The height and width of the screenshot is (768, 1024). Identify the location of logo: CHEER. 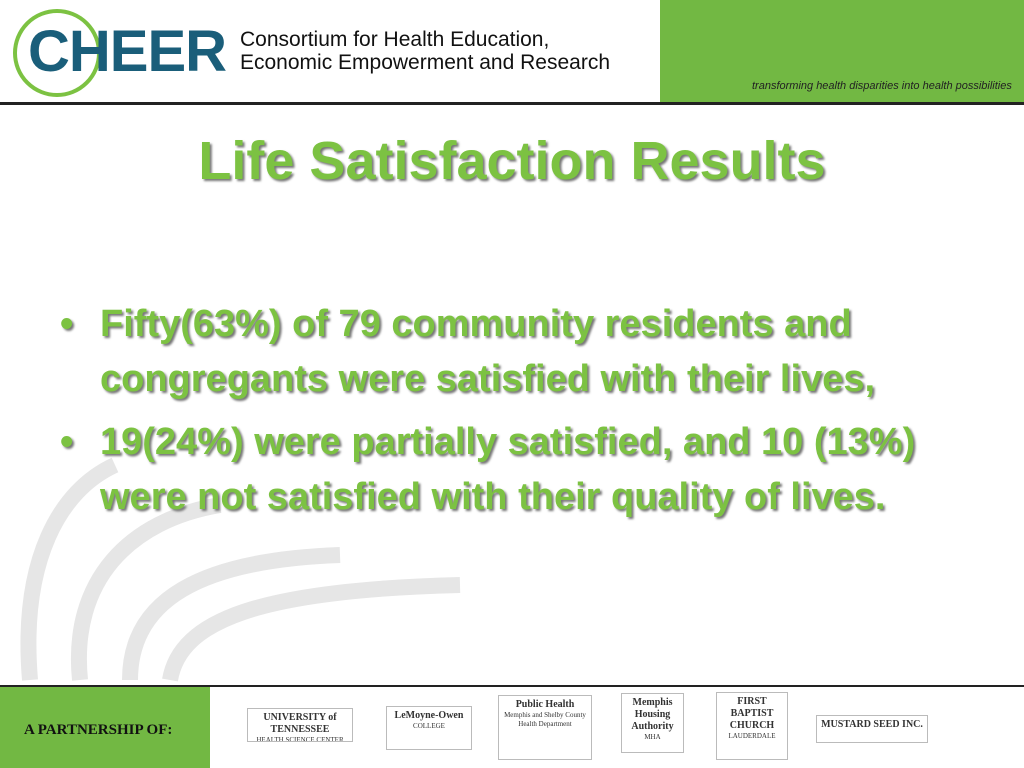
(127, 51).